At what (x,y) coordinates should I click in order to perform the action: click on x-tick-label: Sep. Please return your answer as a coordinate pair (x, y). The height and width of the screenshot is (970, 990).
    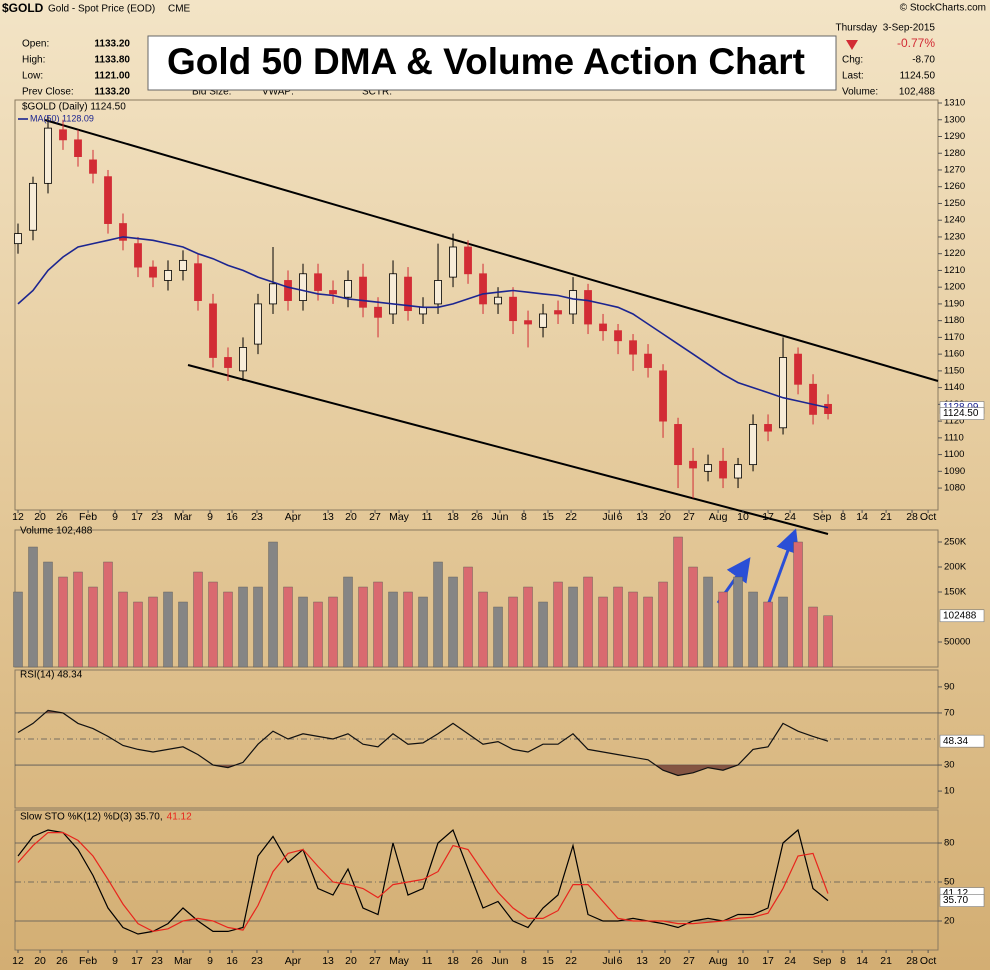
    Looking at the image, I should click on (822, 961).